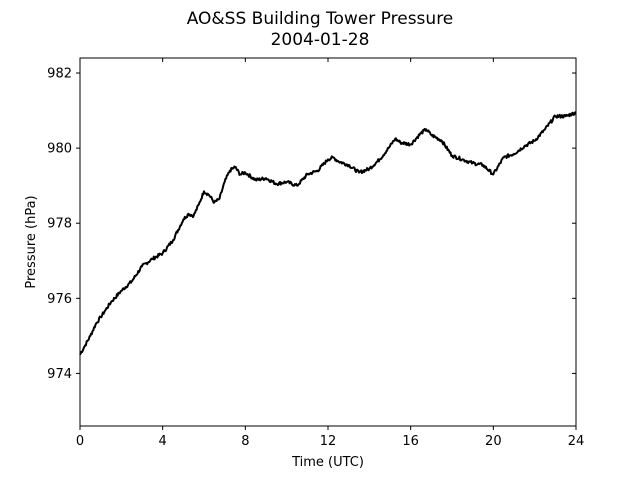  I want to click on y-tick-label: 974, so click(59, 374).